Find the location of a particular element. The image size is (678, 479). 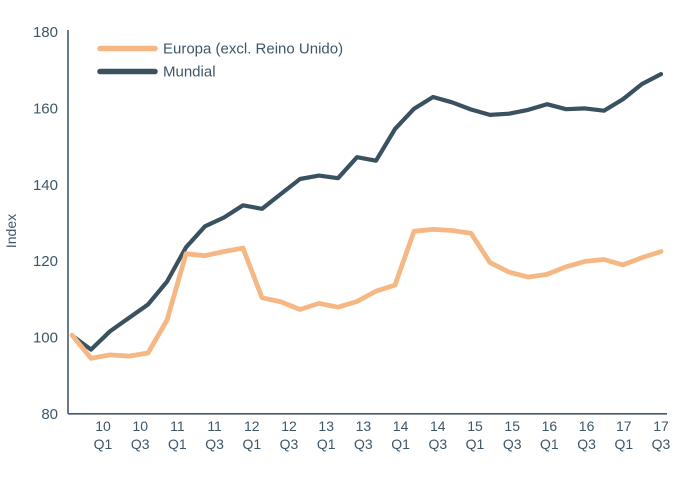

y-tick-label-160: 160 is located at coordinates (45, 109).